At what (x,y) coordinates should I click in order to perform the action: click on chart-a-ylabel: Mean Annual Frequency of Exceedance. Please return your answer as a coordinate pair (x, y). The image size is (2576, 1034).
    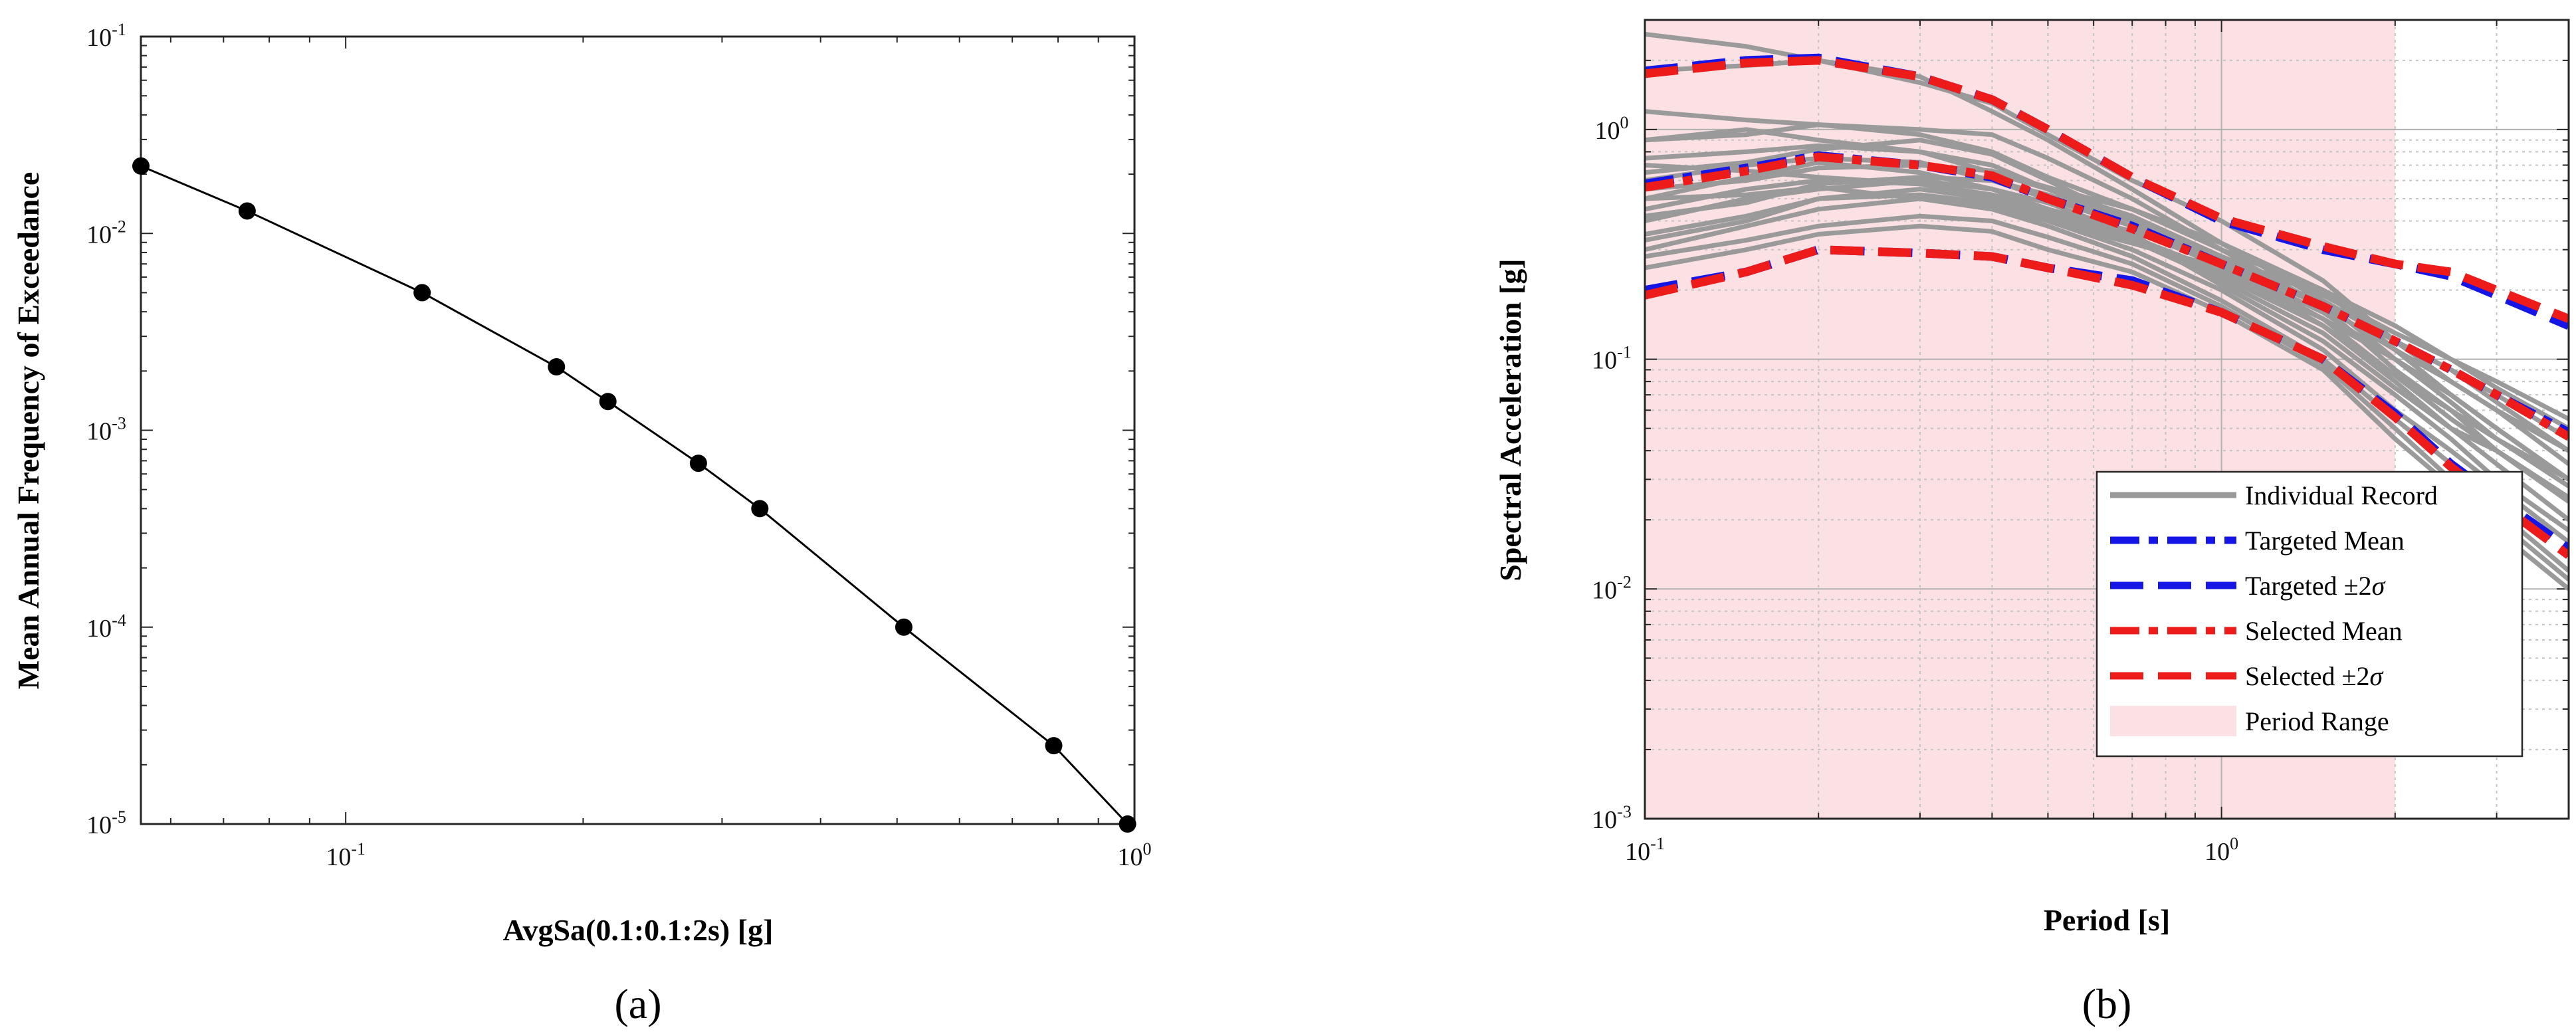
    Looking at the image, I should click on (28, 431).